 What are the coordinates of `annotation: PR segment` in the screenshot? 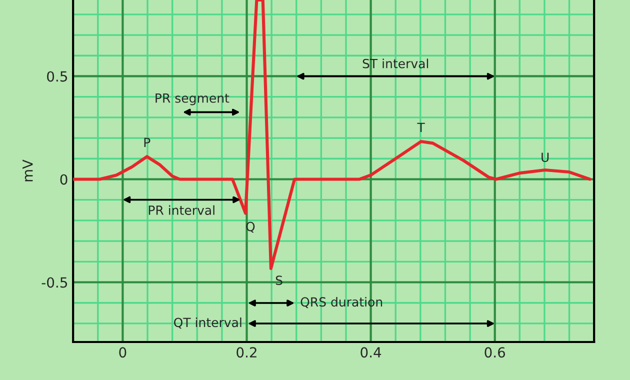 It's located at (193, 100).